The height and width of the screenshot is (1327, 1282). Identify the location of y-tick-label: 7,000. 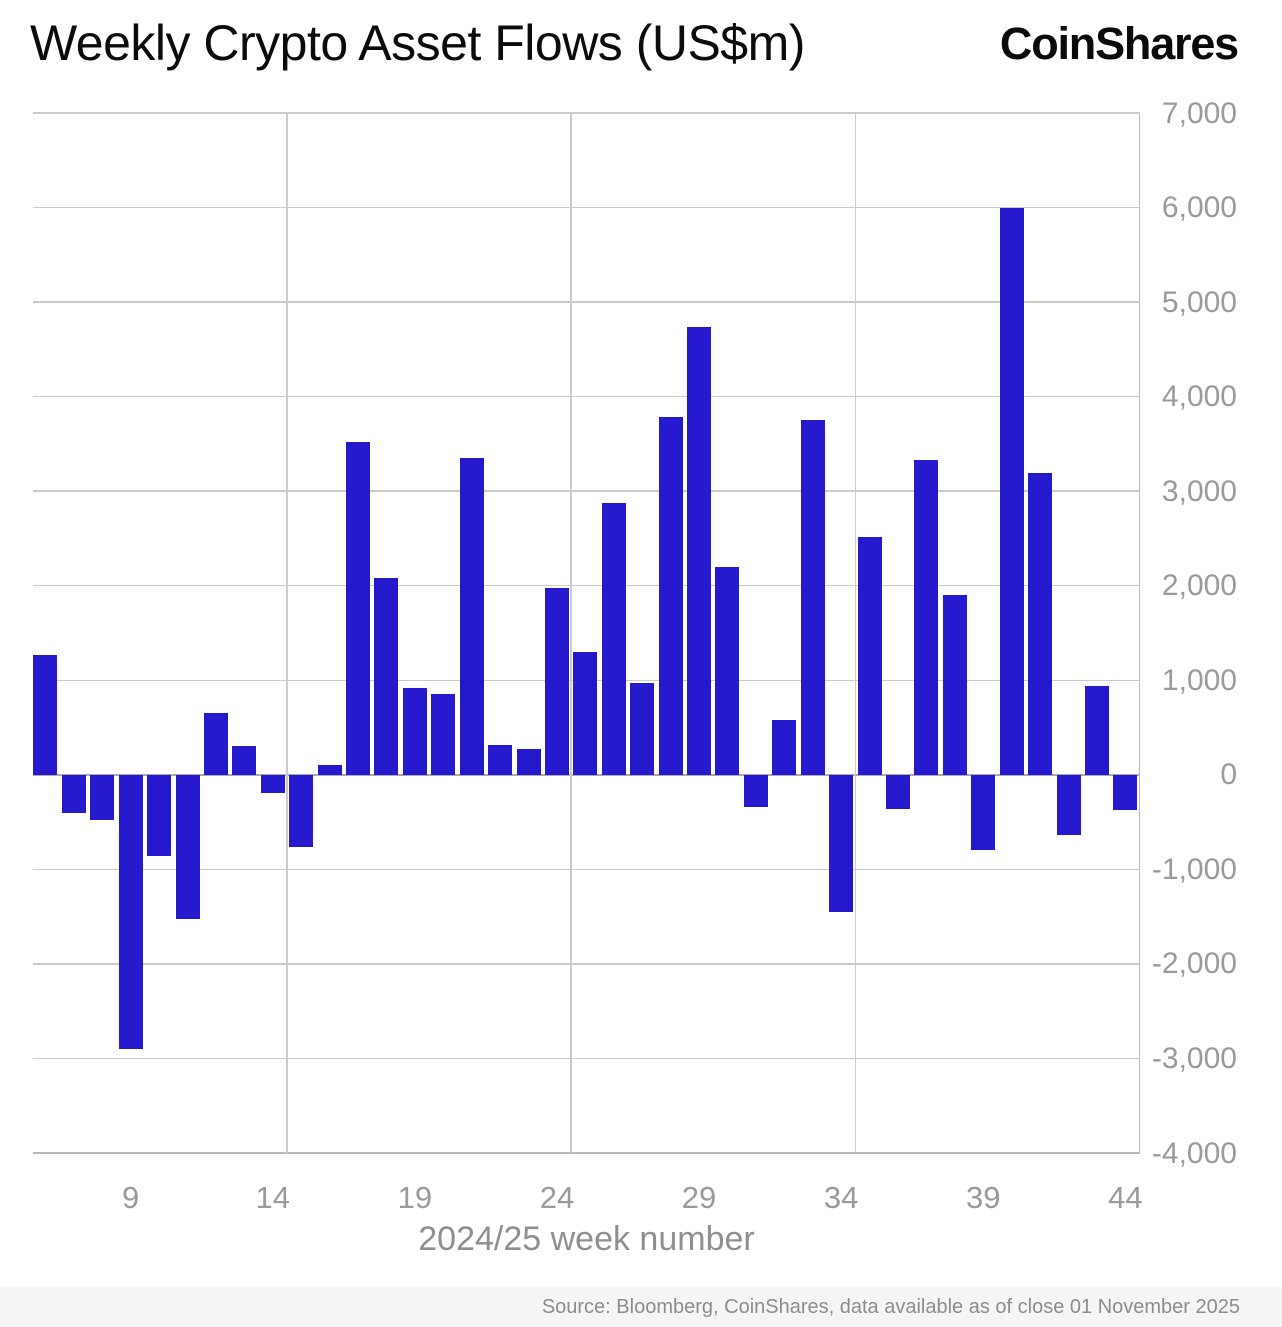
(1199, 113).